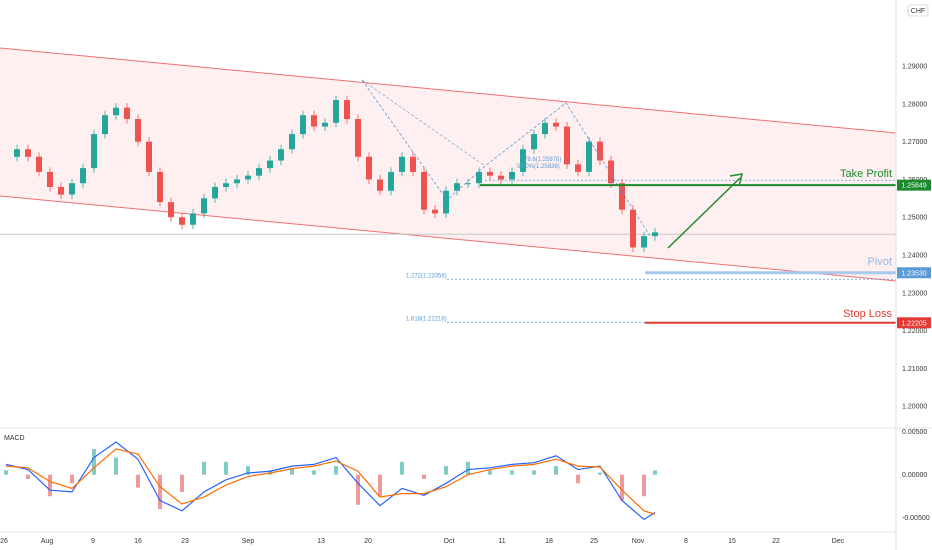  I want to click on price-tick-label: 1.24000, so click(914, 256).